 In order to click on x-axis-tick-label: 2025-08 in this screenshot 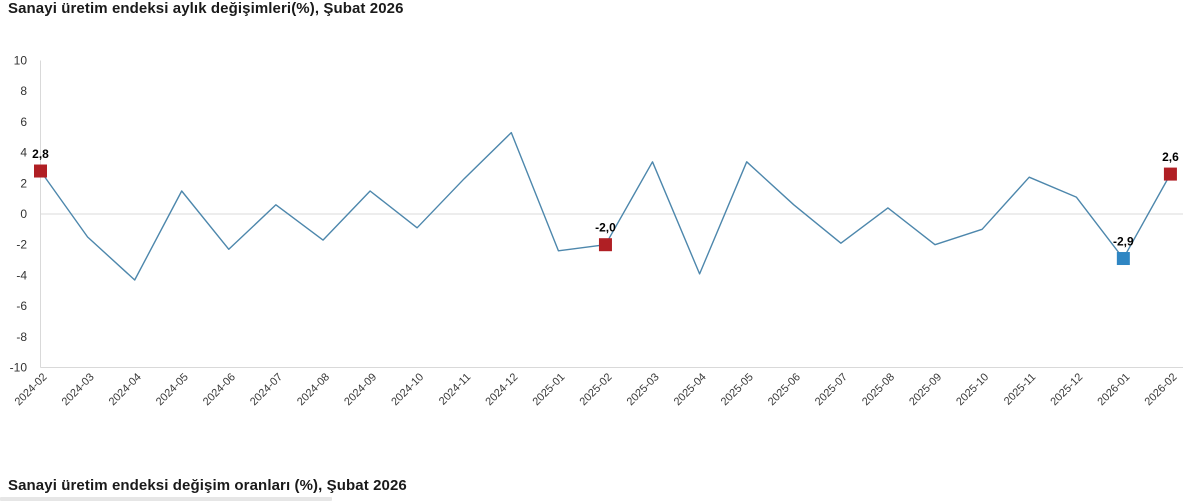, I will do `click(878, 389)`.